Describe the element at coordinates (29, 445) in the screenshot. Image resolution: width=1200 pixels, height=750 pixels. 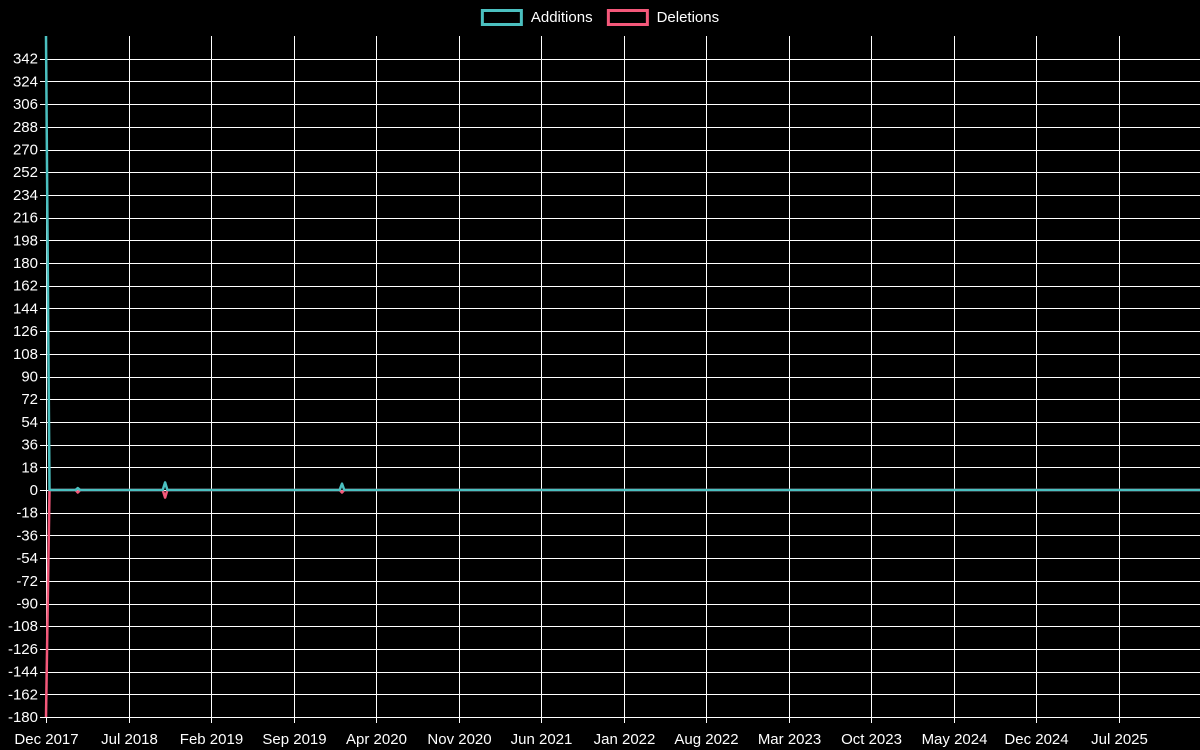
I see `y-tick-label: 36` at that location.